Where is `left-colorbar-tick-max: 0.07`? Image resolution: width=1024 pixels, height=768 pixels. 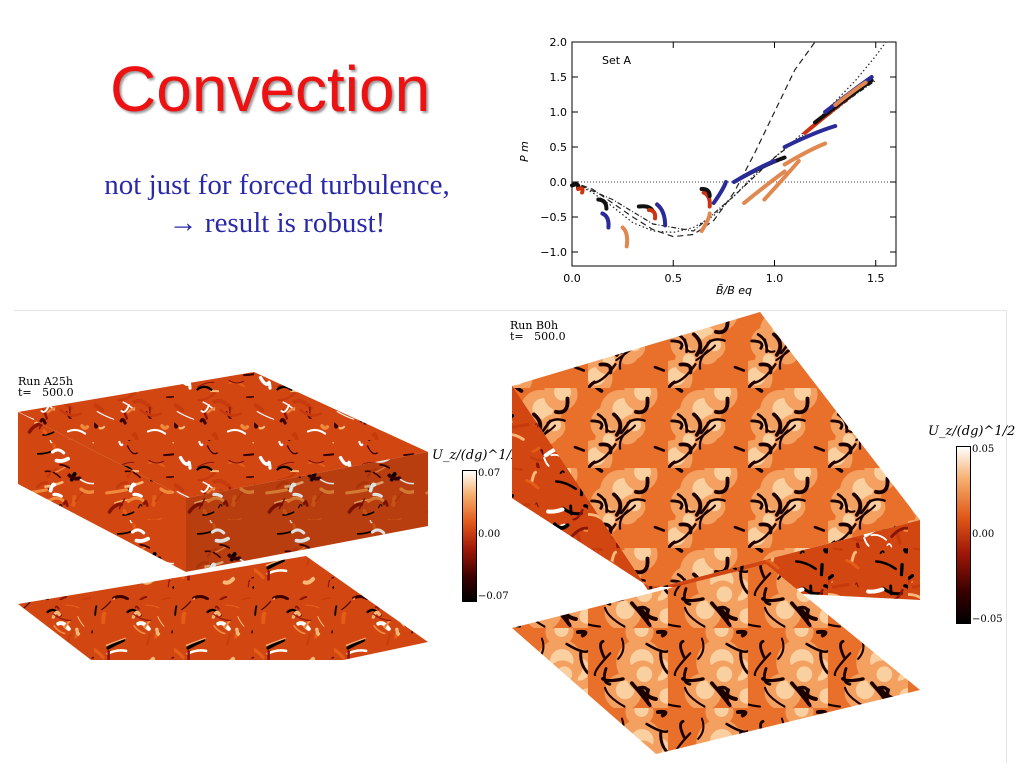 left-colorbar-tick-max: 0.07 is located at coordinates (489, 473).